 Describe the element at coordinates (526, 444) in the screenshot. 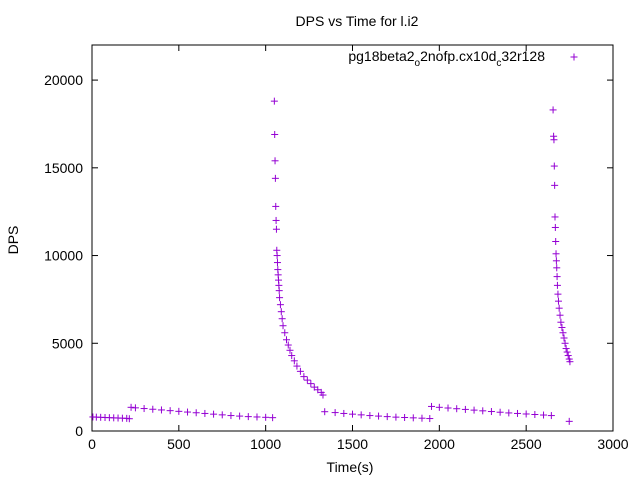

I see `x-tick-label: 2500` at that location.